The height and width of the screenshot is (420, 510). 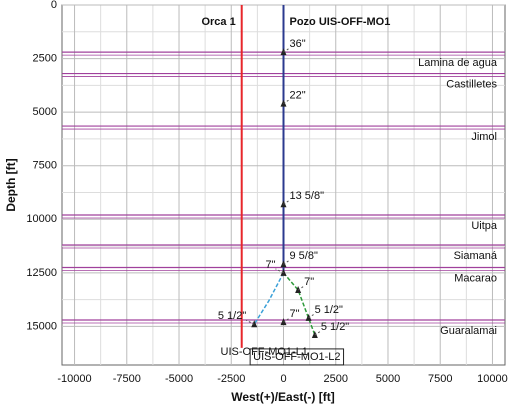 I want to click on x-tick-label: -7500, so click(x=127, y=379).